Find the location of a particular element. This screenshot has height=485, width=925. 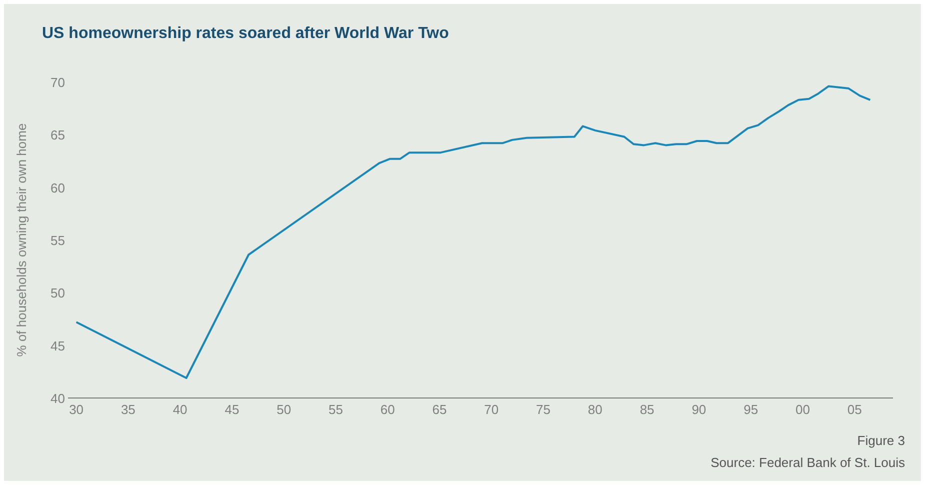

x-tick-label: 90 is located at coordinates (699, 409).